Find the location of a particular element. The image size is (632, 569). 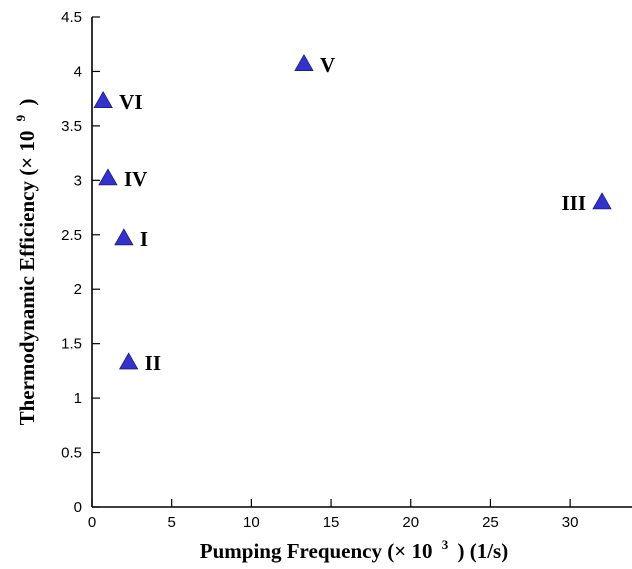

x-axis-title-main: Pumping Frequency (× 10 is located at coordinates (316, 551).